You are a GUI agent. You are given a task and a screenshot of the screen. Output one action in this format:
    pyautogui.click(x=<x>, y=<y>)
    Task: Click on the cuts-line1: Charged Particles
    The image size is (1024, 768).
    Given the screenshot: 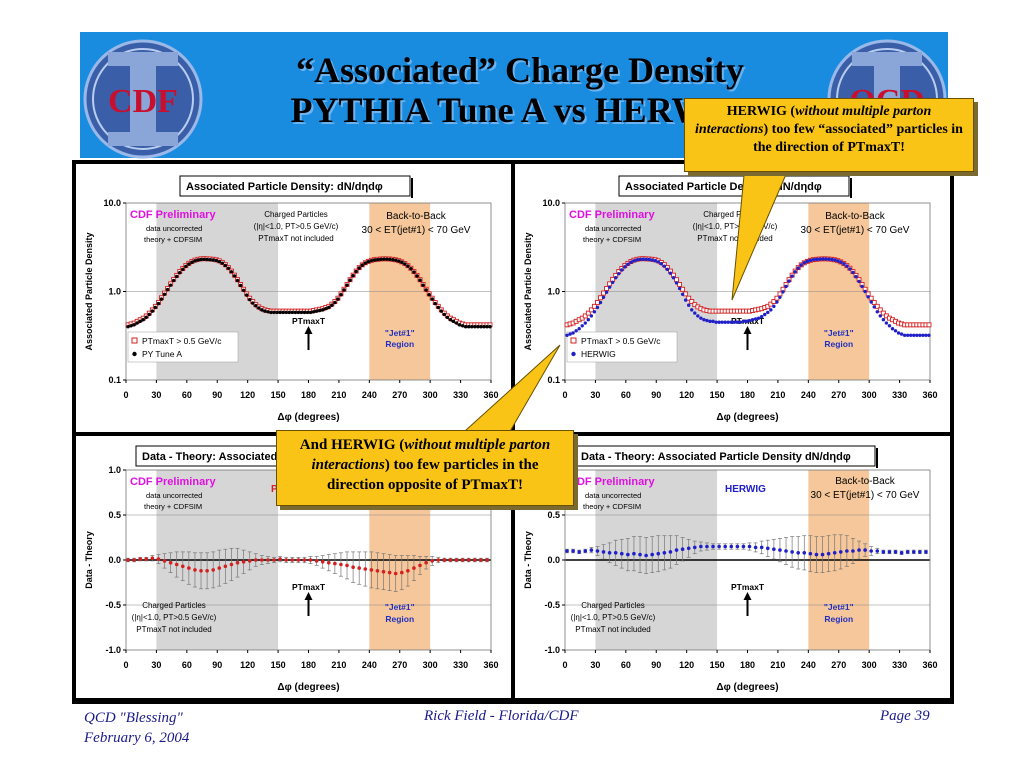 What is the action you would take?
    pyautogui.click(x=296, y=214)
    